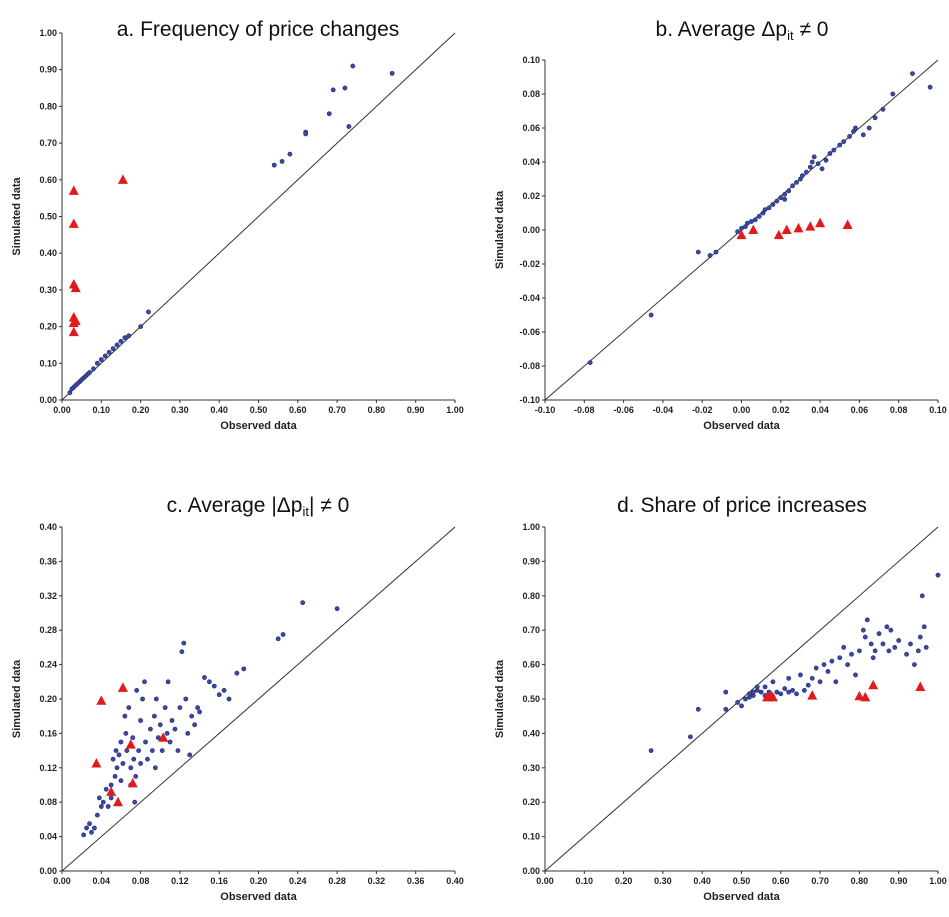 The image size is (949, 917). Describe the element at coordinates (584, 410) in the screenshot. I see `x-tick-label: -0.08` at that location.